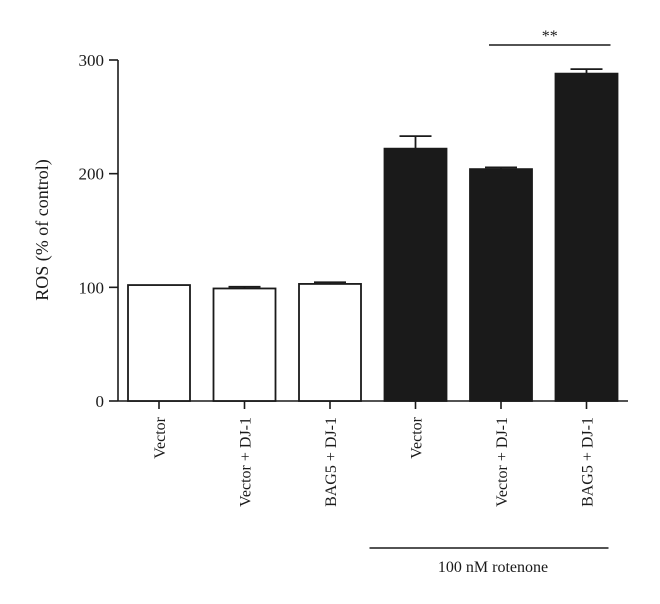  What do you see at coordinates (100, 401) in the screenshot?
I see `y-tick-label: 0` at bounding box center [100, 401].